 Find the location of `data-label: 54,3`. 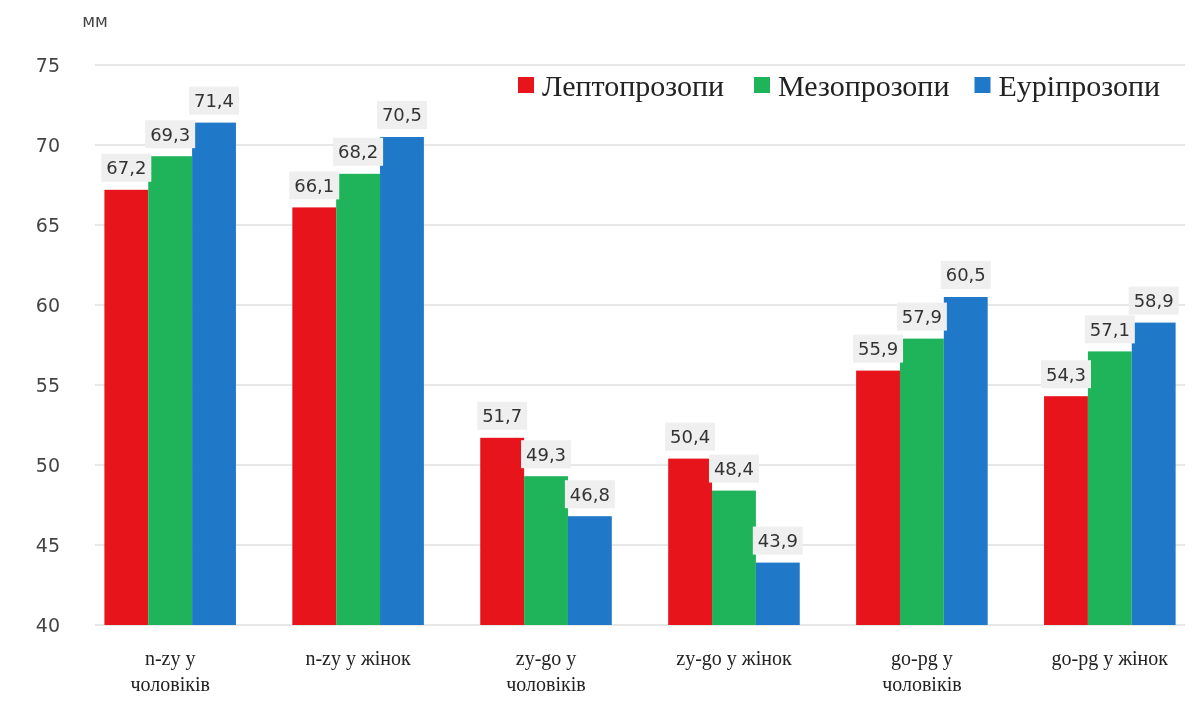

data-label: 54,3 is located at coordinates (1066, 374).